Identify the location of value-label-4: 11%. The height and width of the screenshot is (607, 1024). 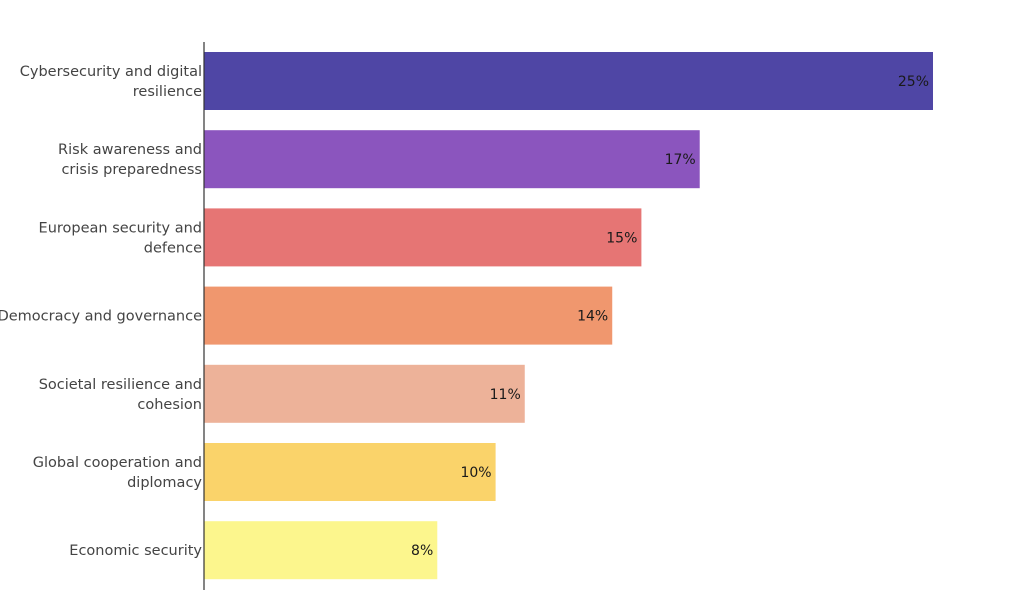
(505, 395).